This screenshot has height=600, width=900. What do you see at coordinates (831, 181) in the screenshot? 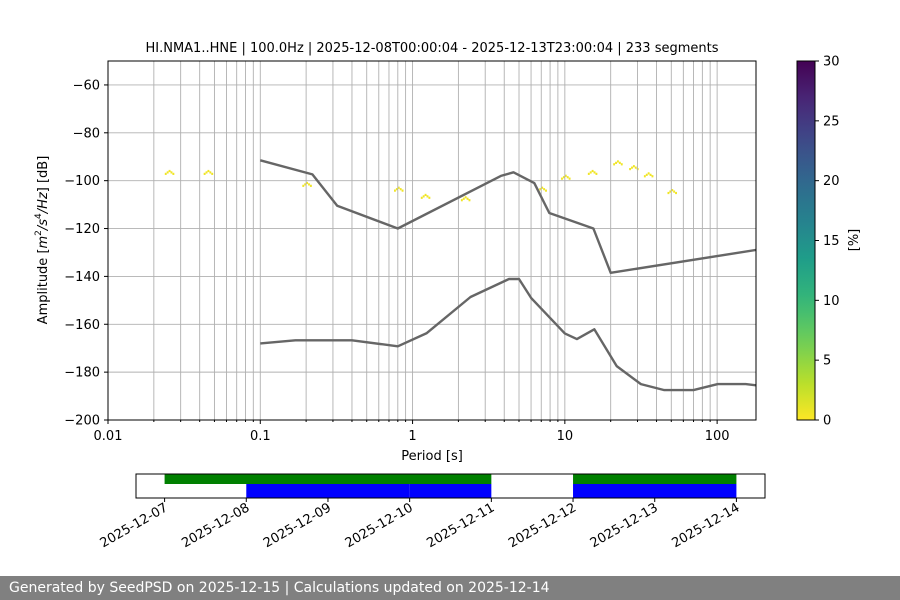
I see `colorbar-tick-label: 20` at bounding box center [831, 181].